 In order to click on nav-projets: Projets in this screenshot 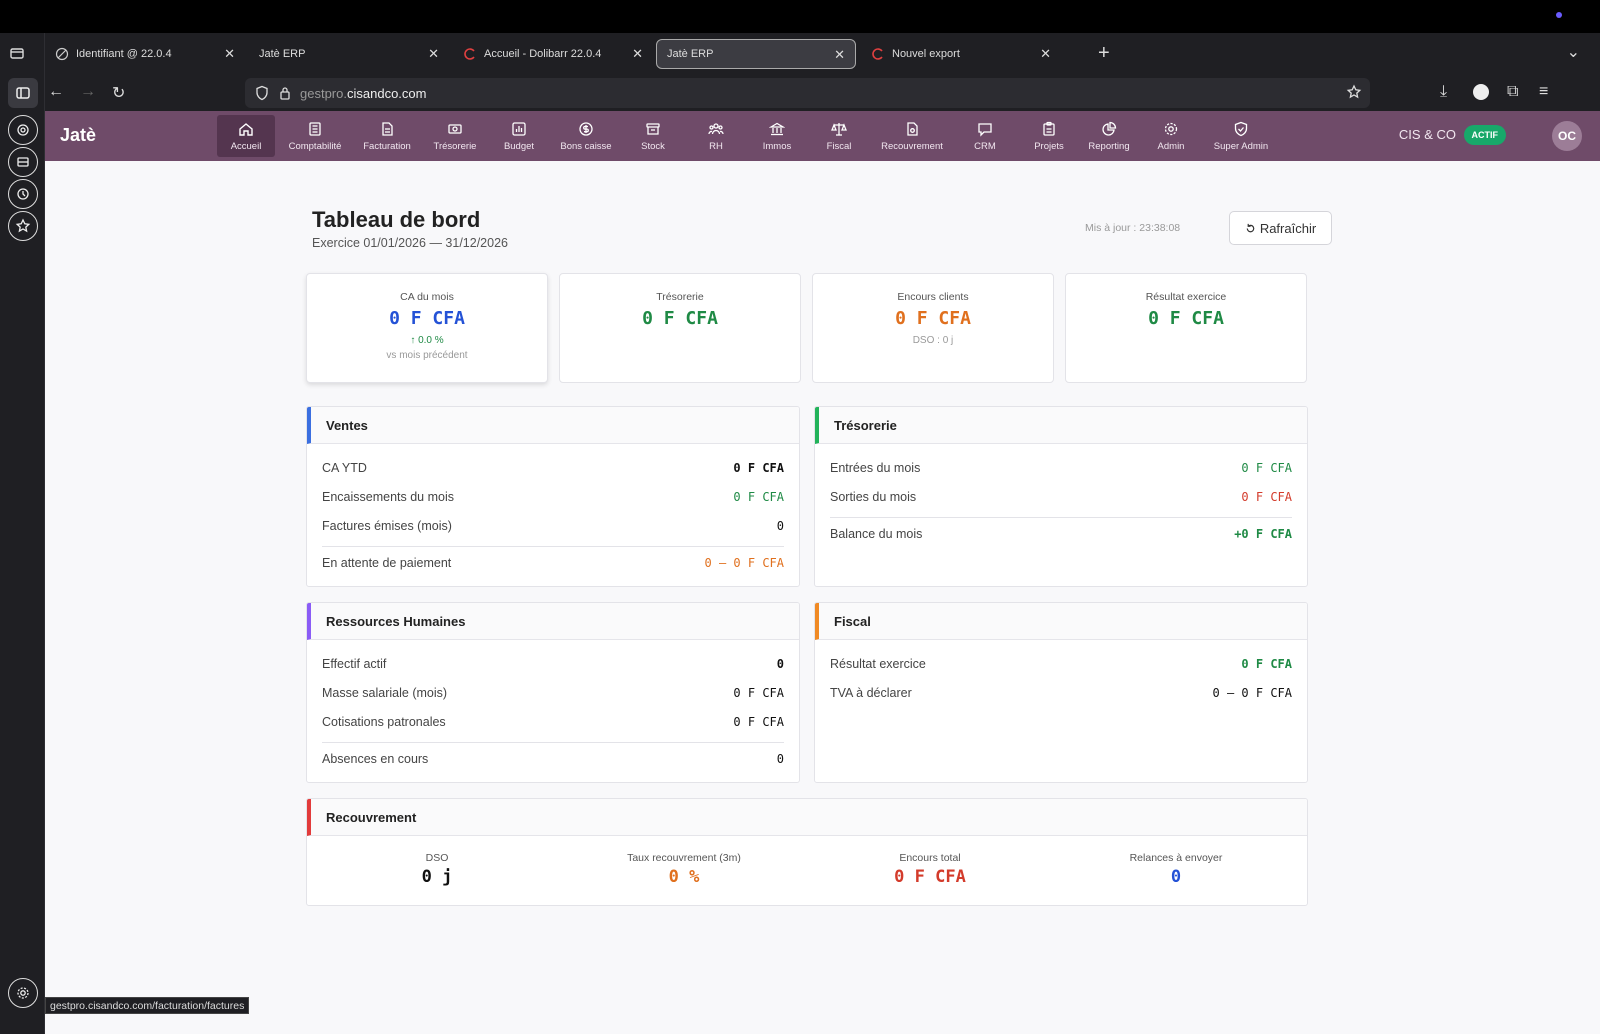, I will do `click(1049, 136)`.